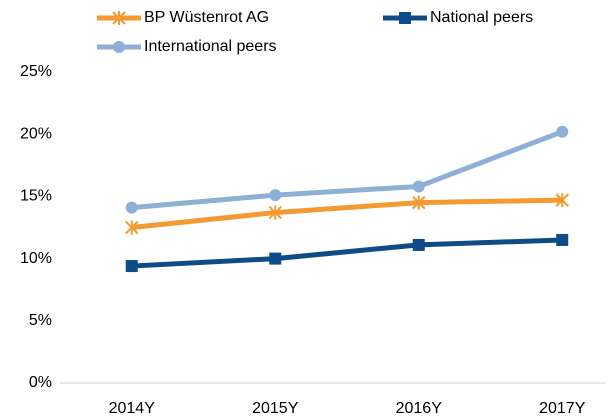 The width and height of the screenshot is (616, 420). What do you see at coordinates (40, 320) in the screenshot?
I see `y-tick-label: 5%` at bounding box center [40, 320].